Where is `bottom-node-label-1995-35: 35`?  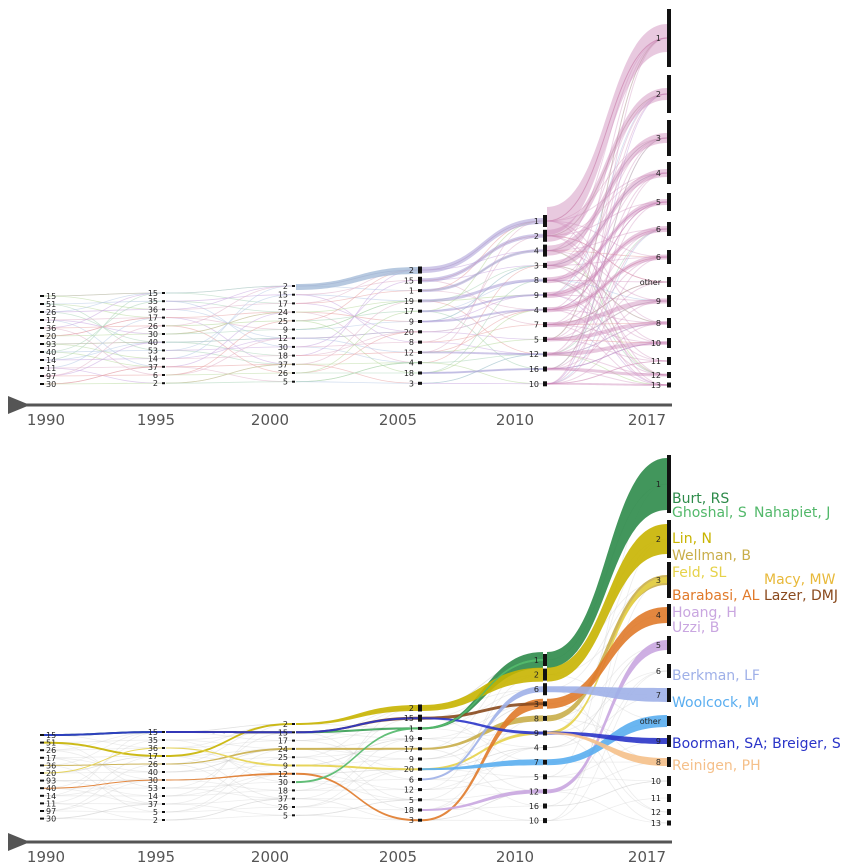
bottom-node-label-1995-35: 35 is located at coordinates (153, 740).